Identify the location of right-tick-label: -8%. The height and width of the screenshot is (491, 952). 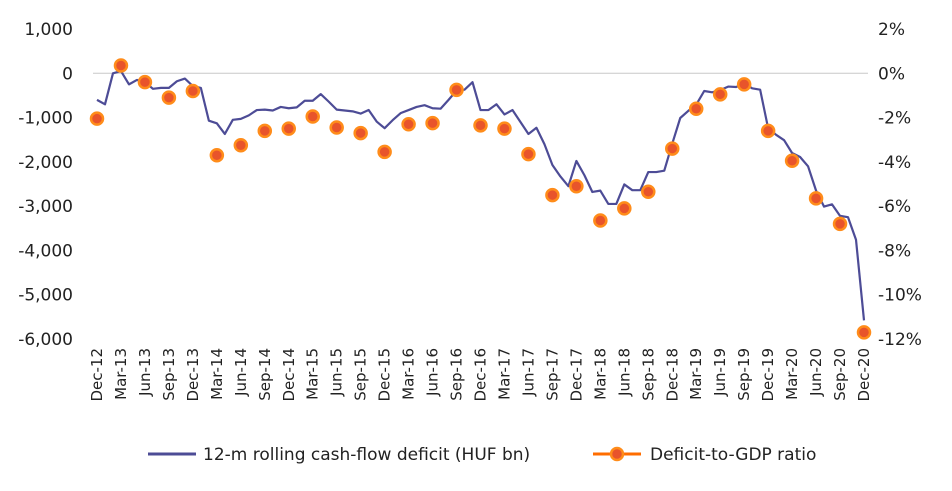
(894, 251).